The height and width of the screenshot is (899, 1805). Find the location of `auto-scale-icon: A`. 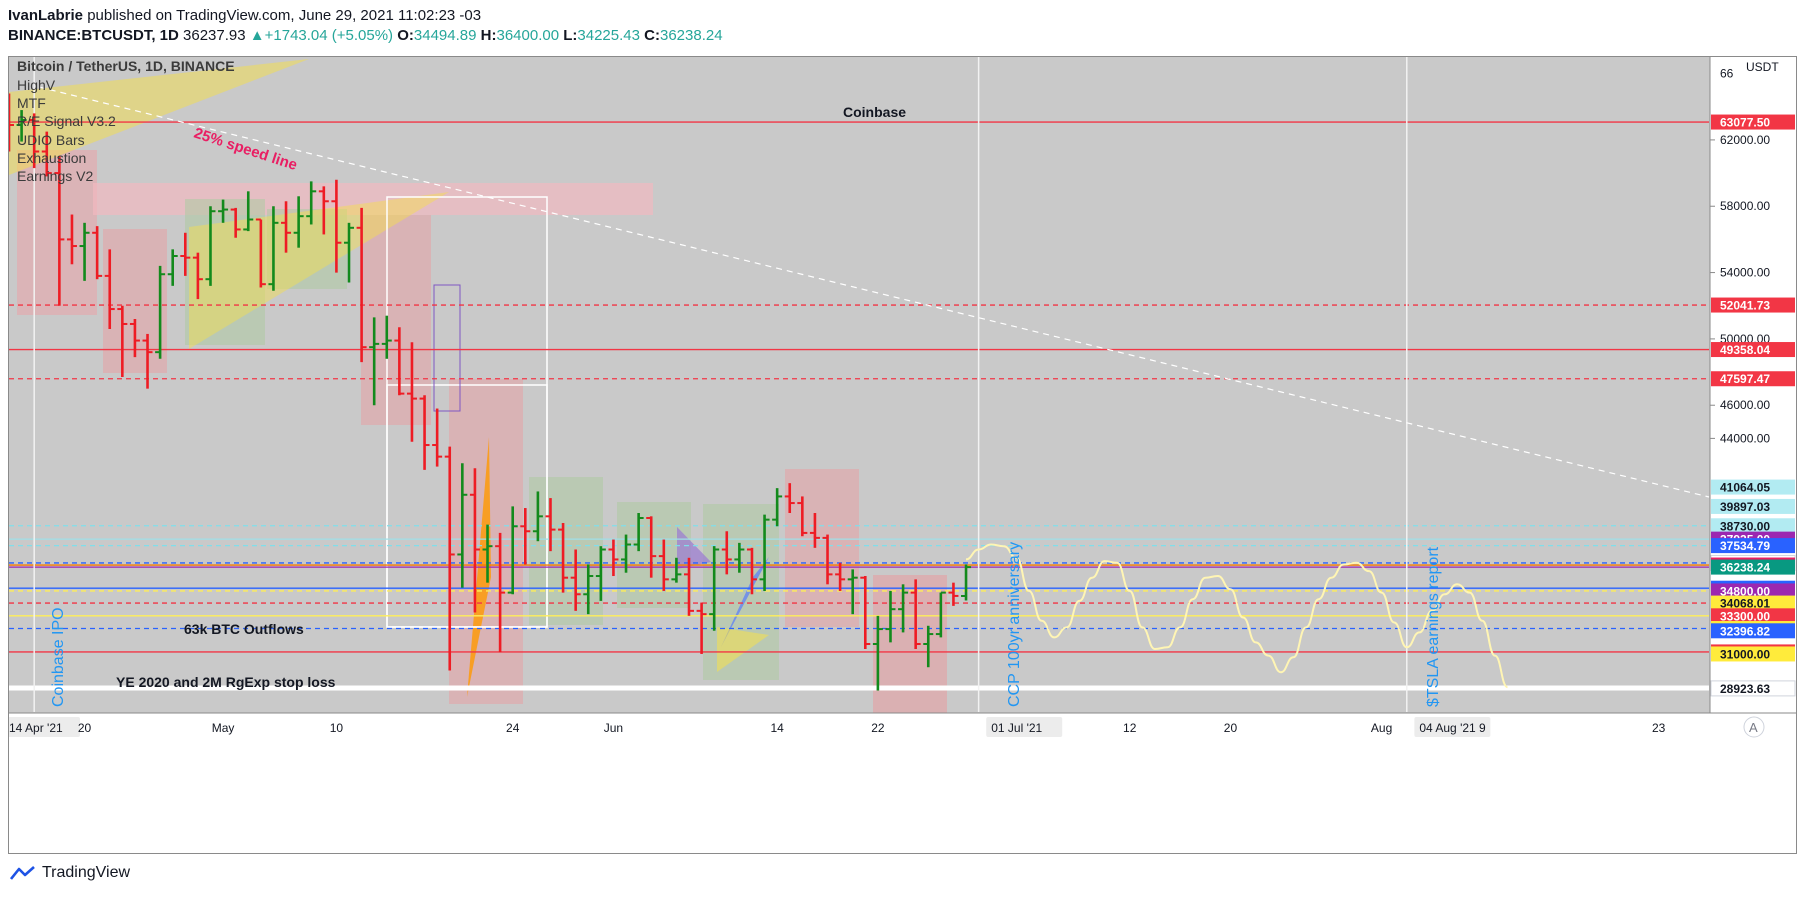

auto-scale-icon: A is located at coordinates (1753, 727).